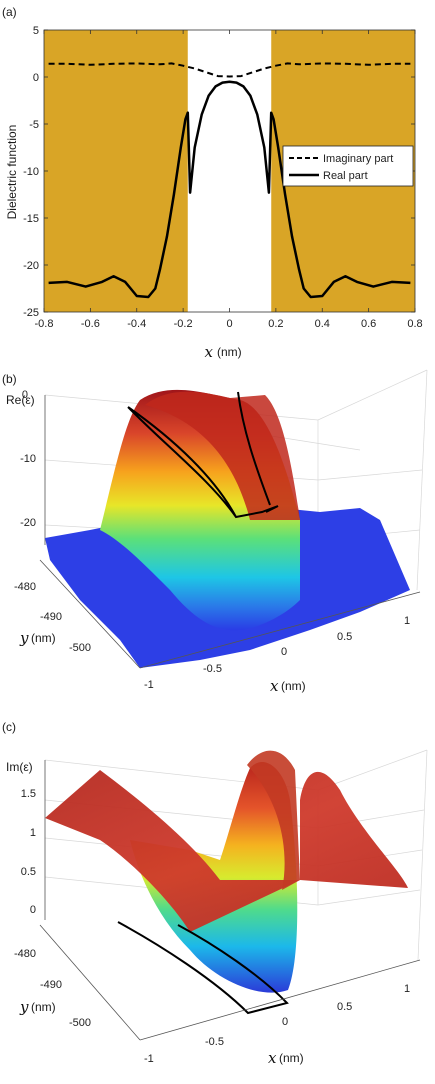  Describe the element at coordinates (229, 352) in the screenshot. I see `panel-a-x-axis-unit: (nm)` at that location.